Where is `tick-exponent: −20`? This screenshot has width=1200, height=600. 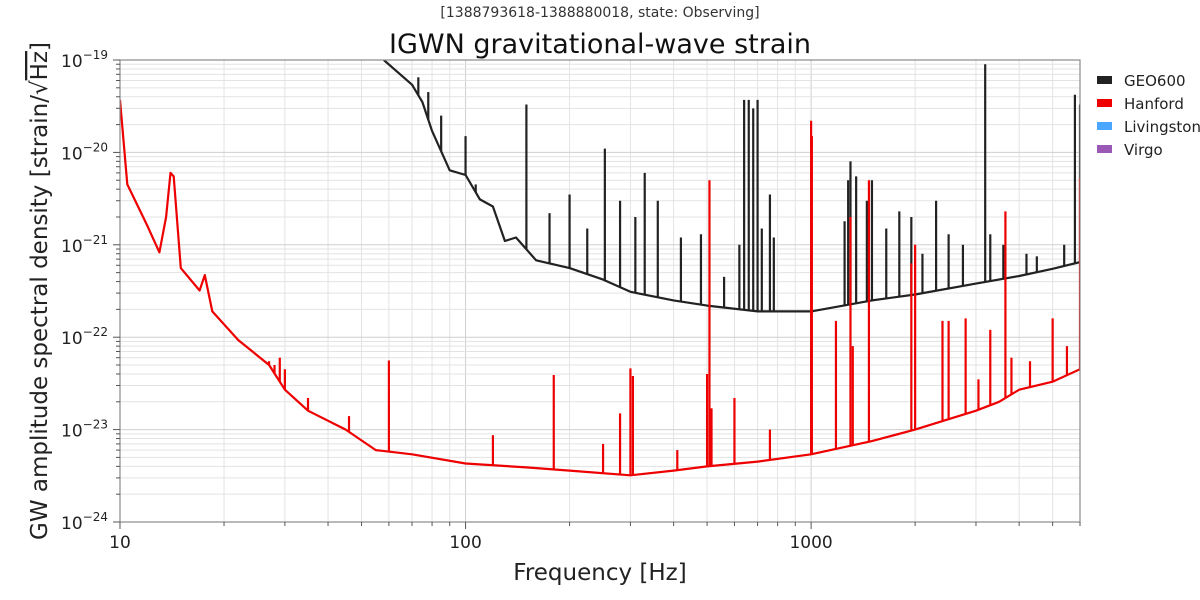
tick-exponent: −20 is located at coordinates (95, 147).